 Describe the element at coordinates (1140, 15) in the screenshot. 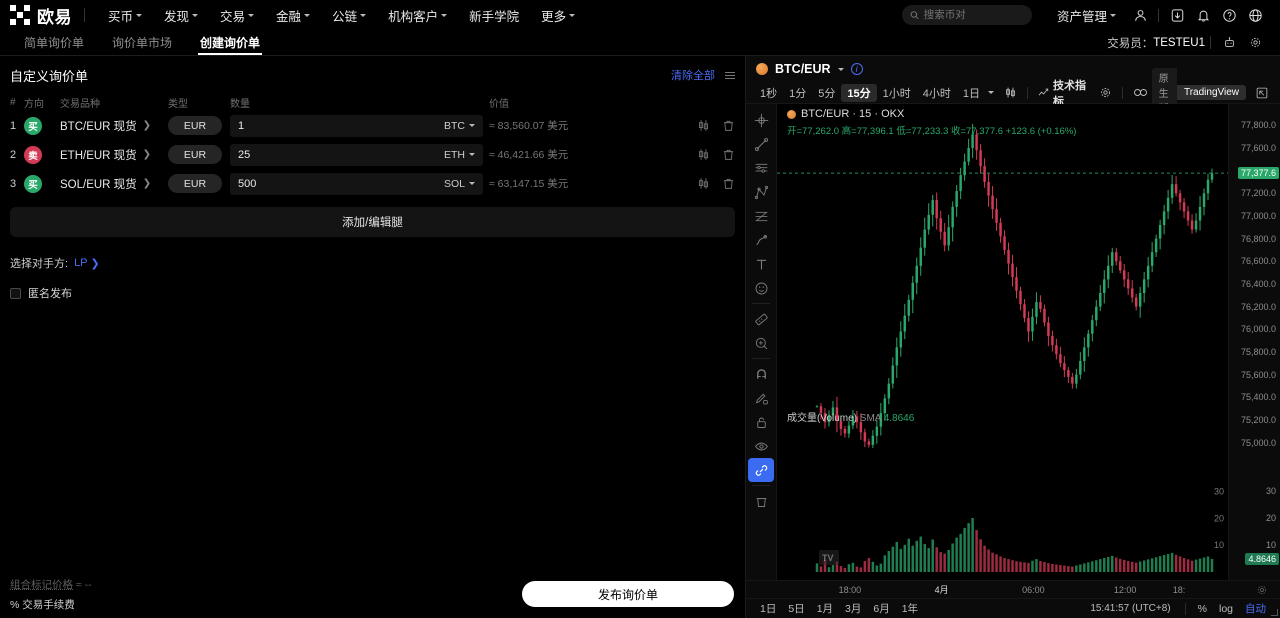

I see `user-icon` at that location.